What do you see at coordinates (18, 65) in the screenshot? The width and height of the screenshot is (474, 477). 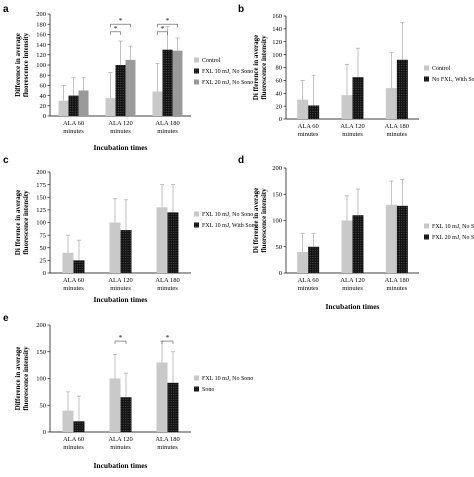 I see `y-axis-title-line: Difference in average` at bounding box center [18, 65].